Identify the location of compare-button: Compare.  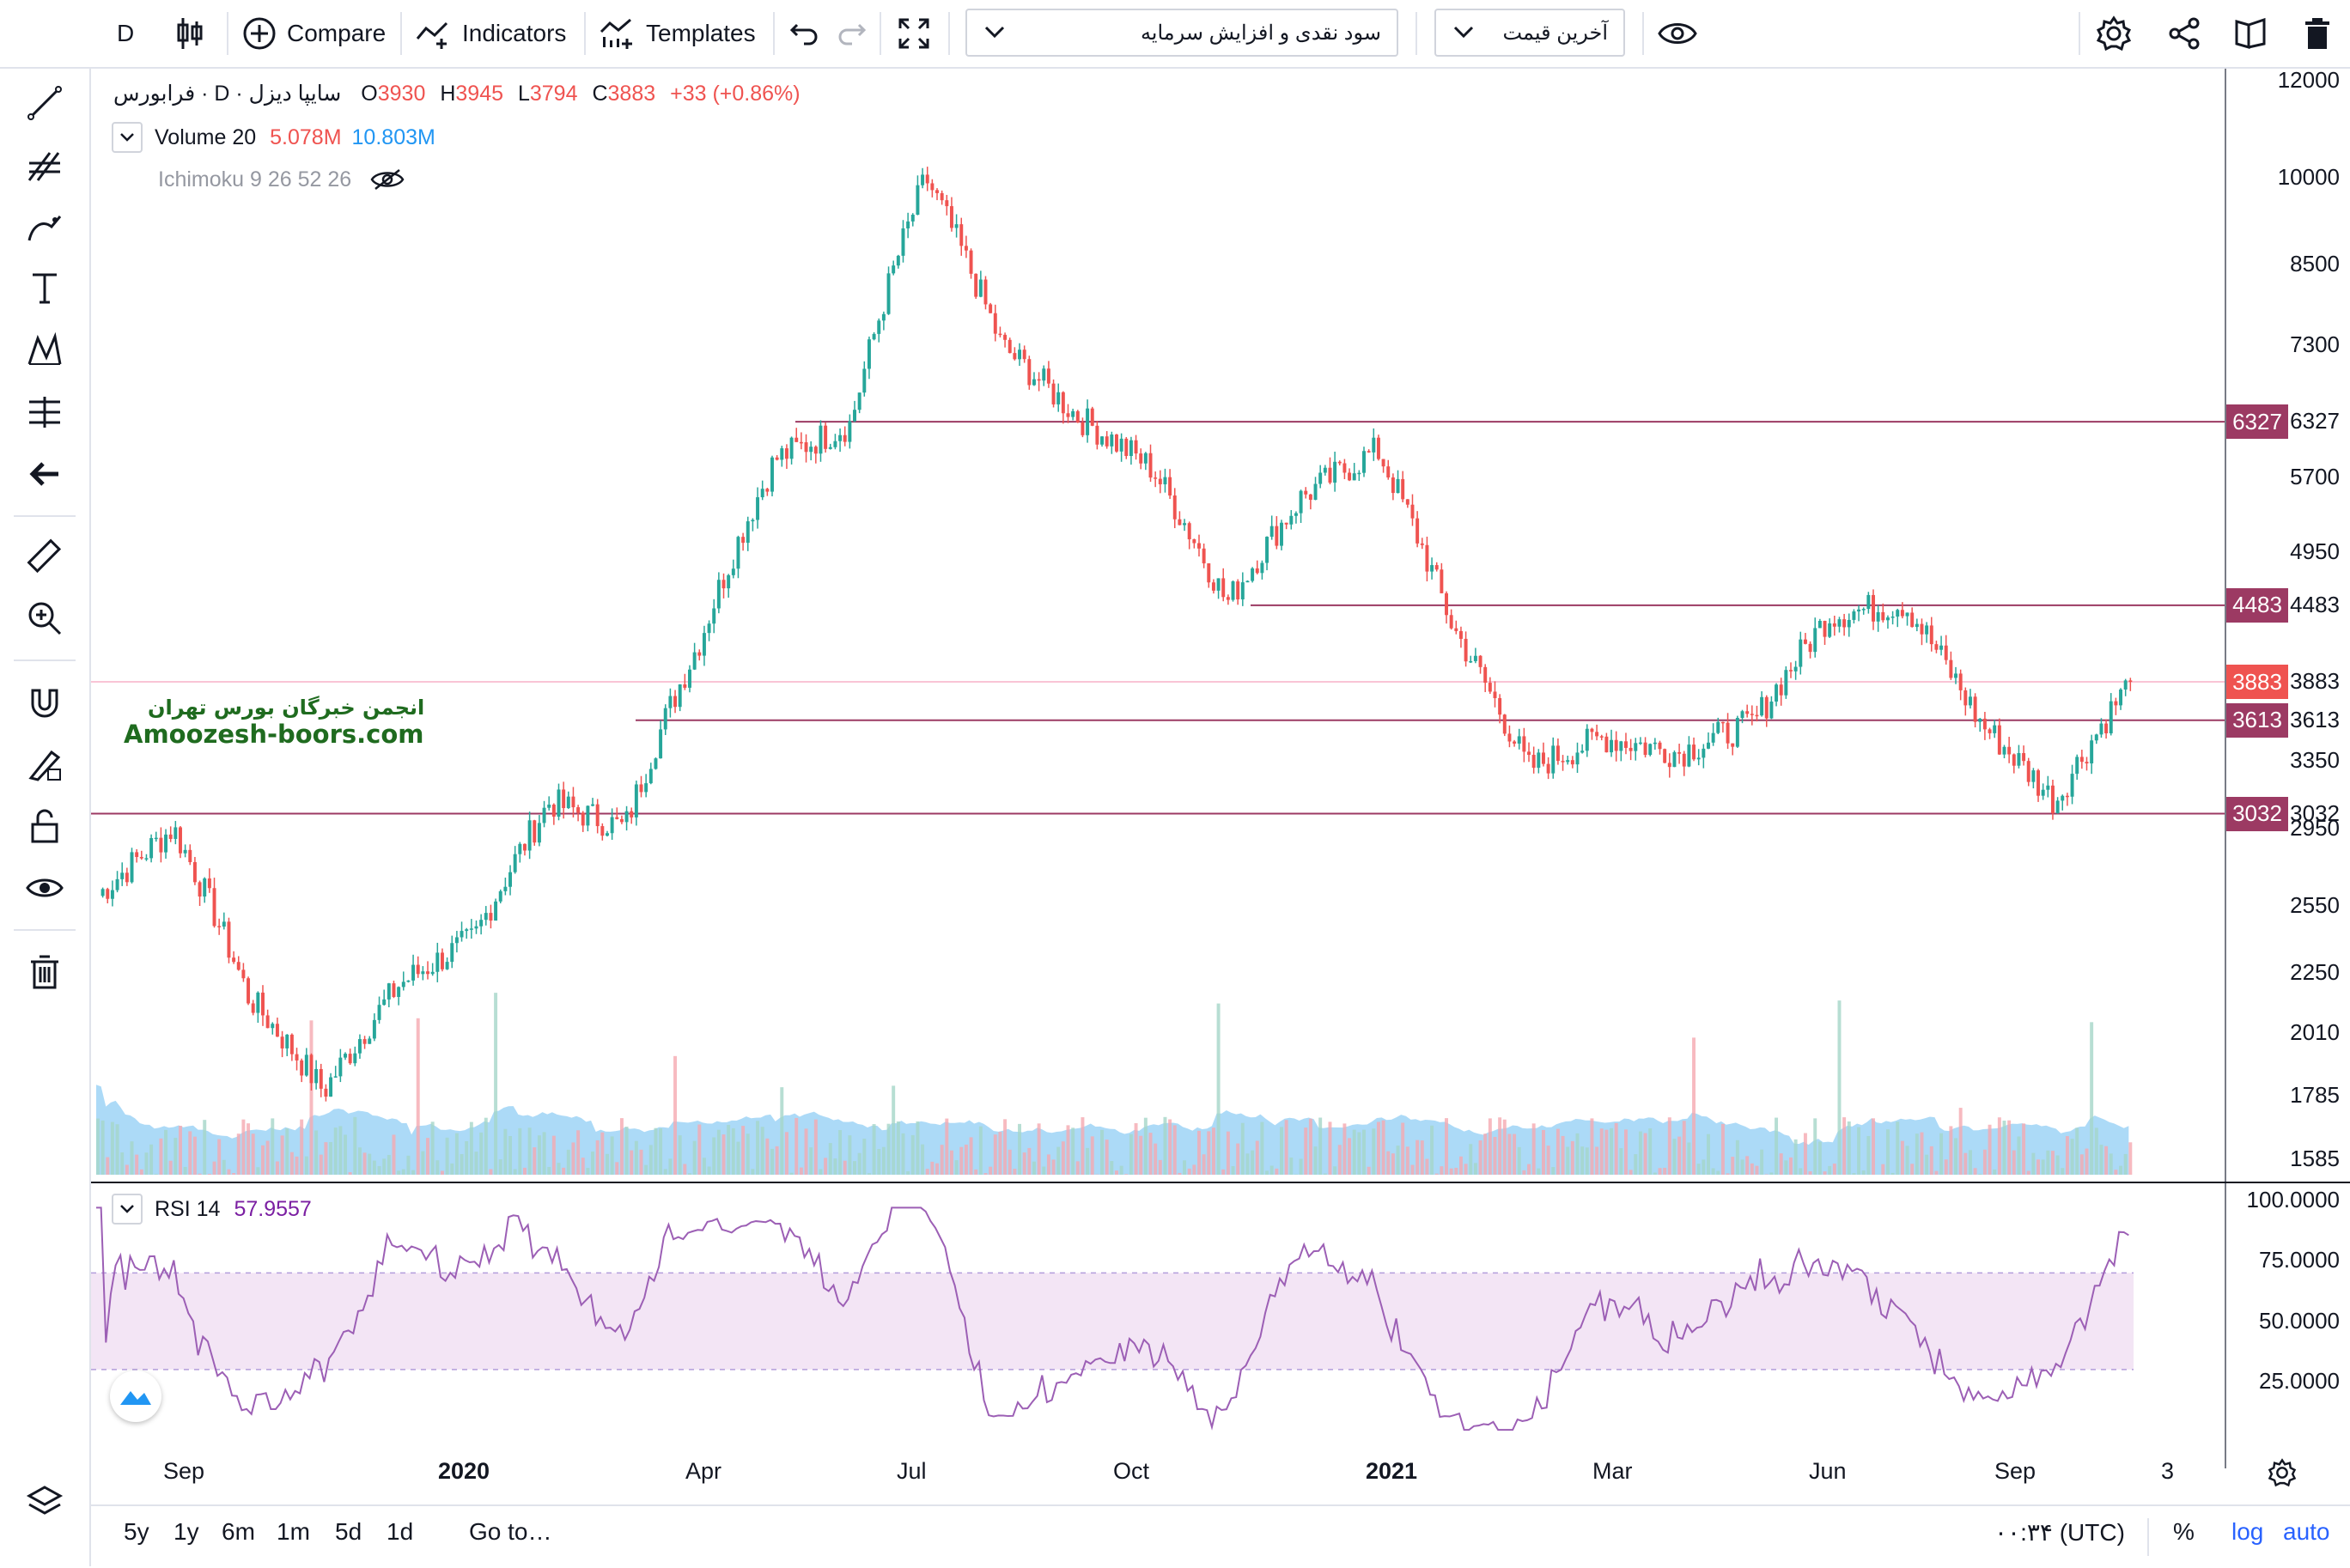
(314, 33).